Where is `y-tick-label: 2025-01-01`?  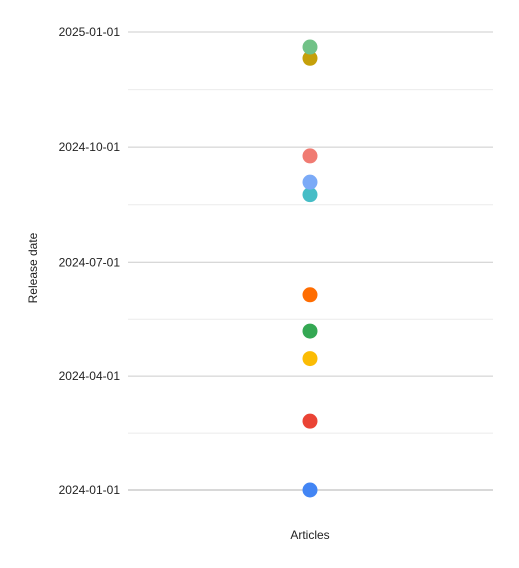
y-tick-label: 2025-01-01 is located at coordinates (90, 32).